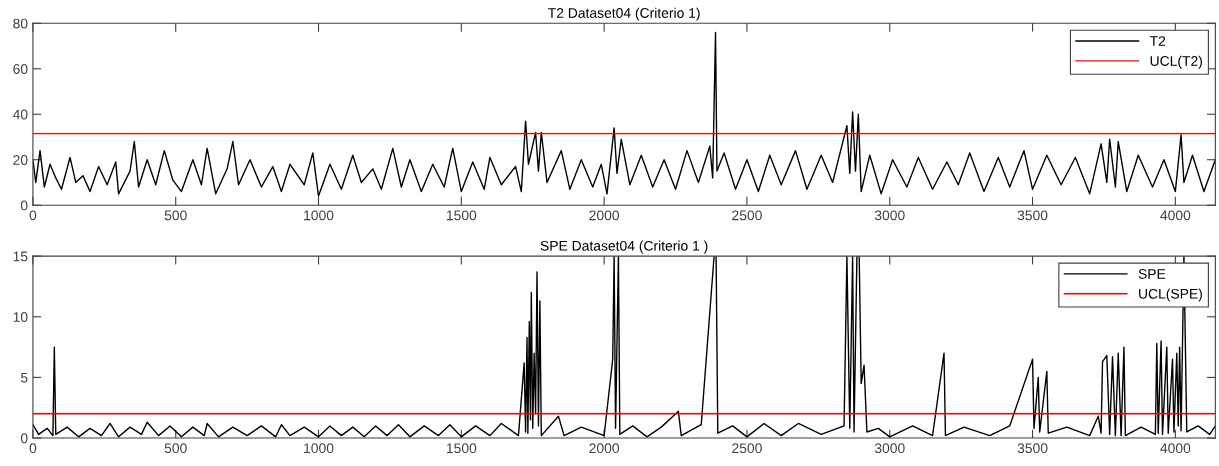 The height and width of the screenshot is (466, 1219). I want to click on chart-title: SPE Dataset04 (Criterio 1 ), so click(624, 247).